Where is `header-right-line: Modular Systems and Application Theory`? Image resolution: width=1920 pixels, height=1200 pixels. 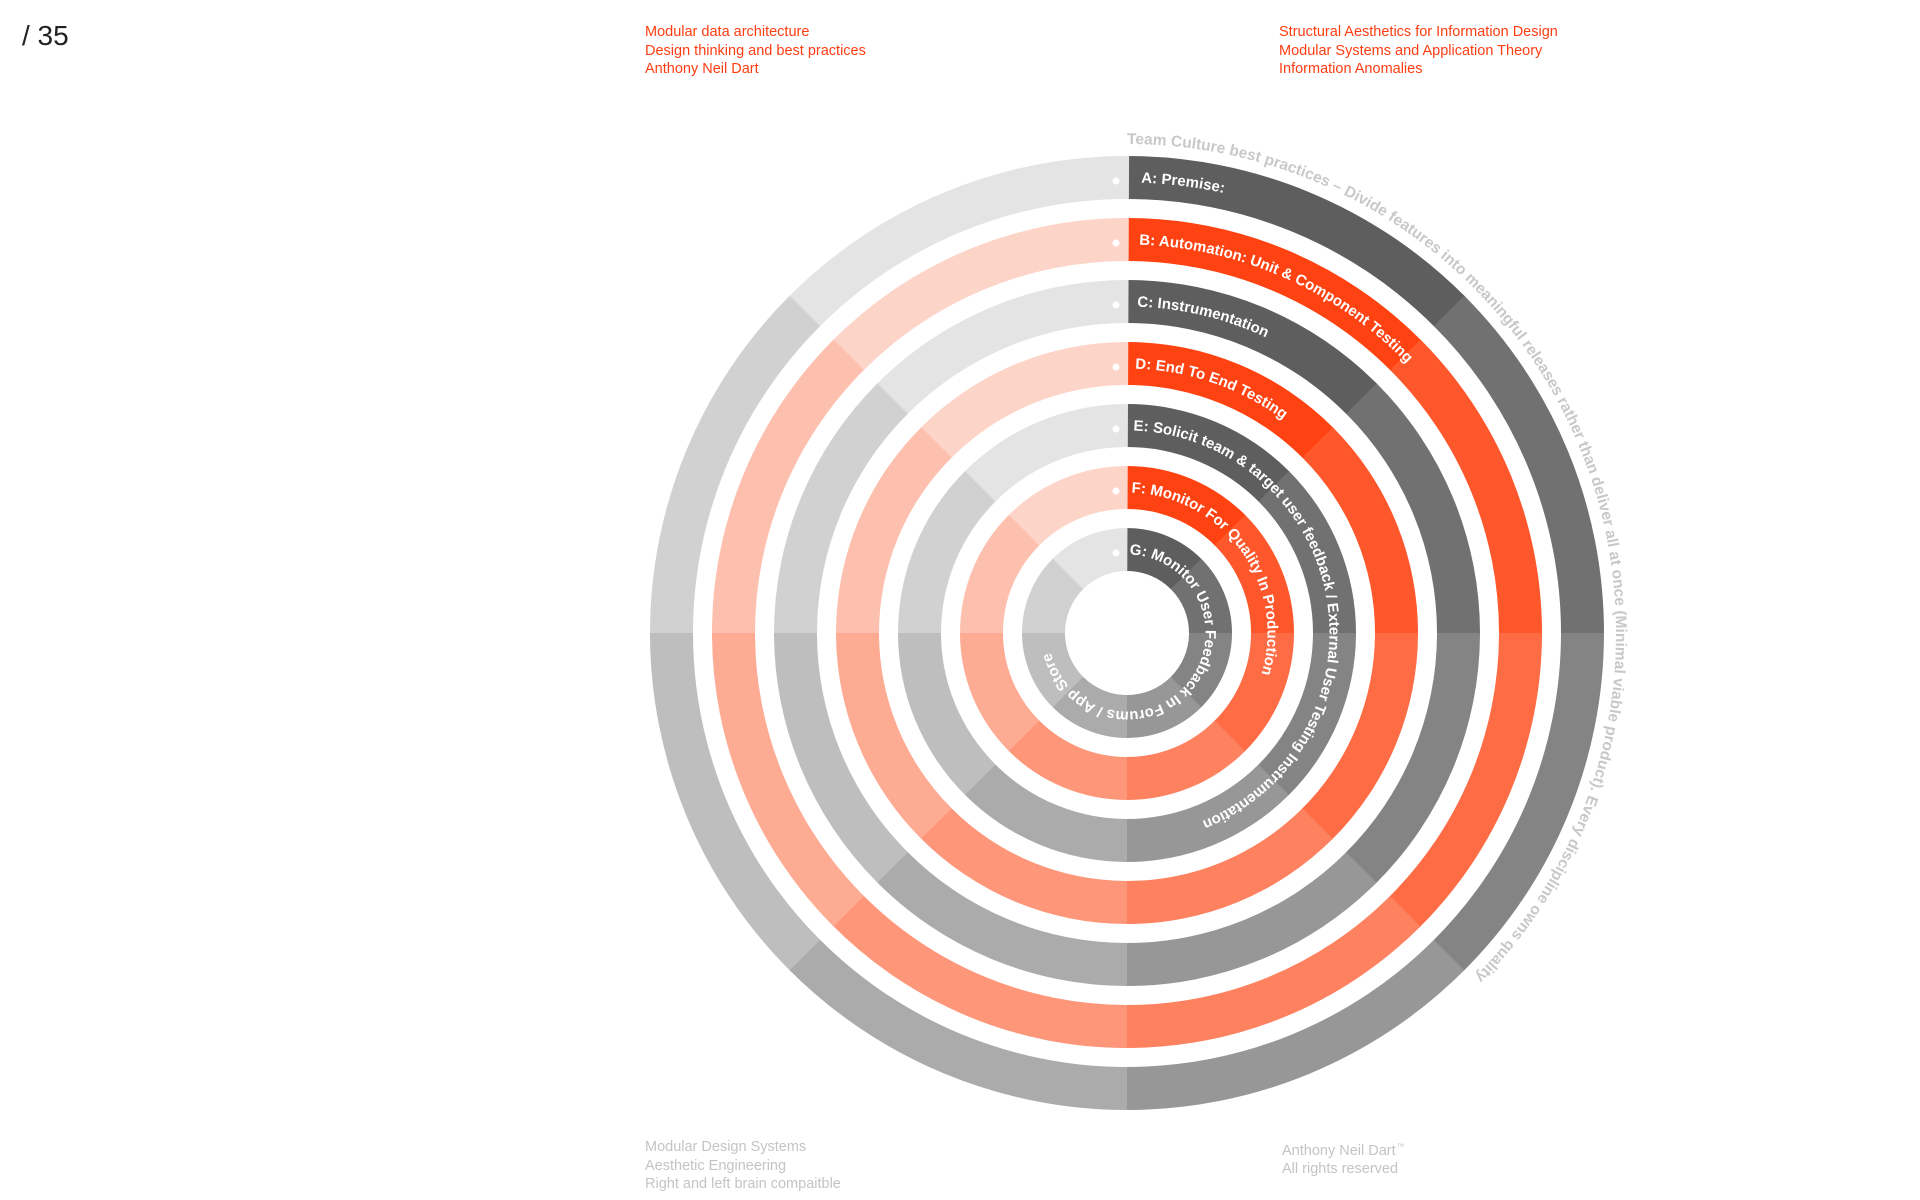
header-right-line: Modular Systems and Application Theory is located at coordinates (1411, 50).